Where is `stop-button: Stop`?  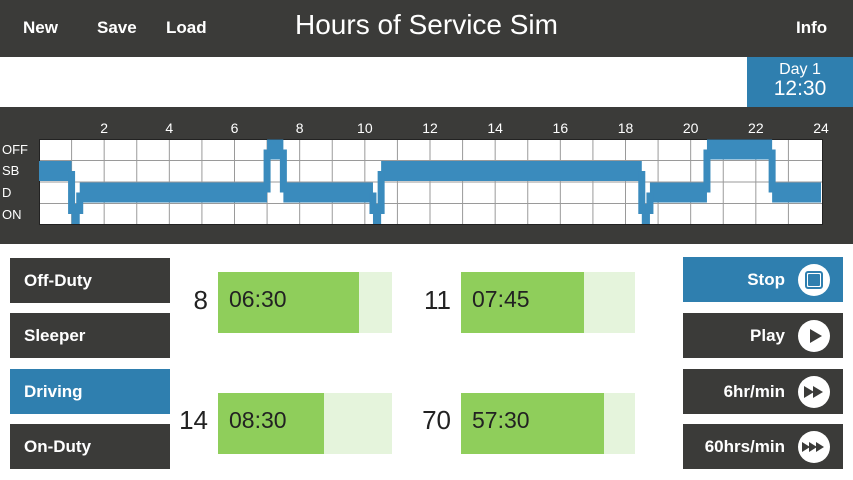
stop-button: Stop is located at coordinates (763, 279).